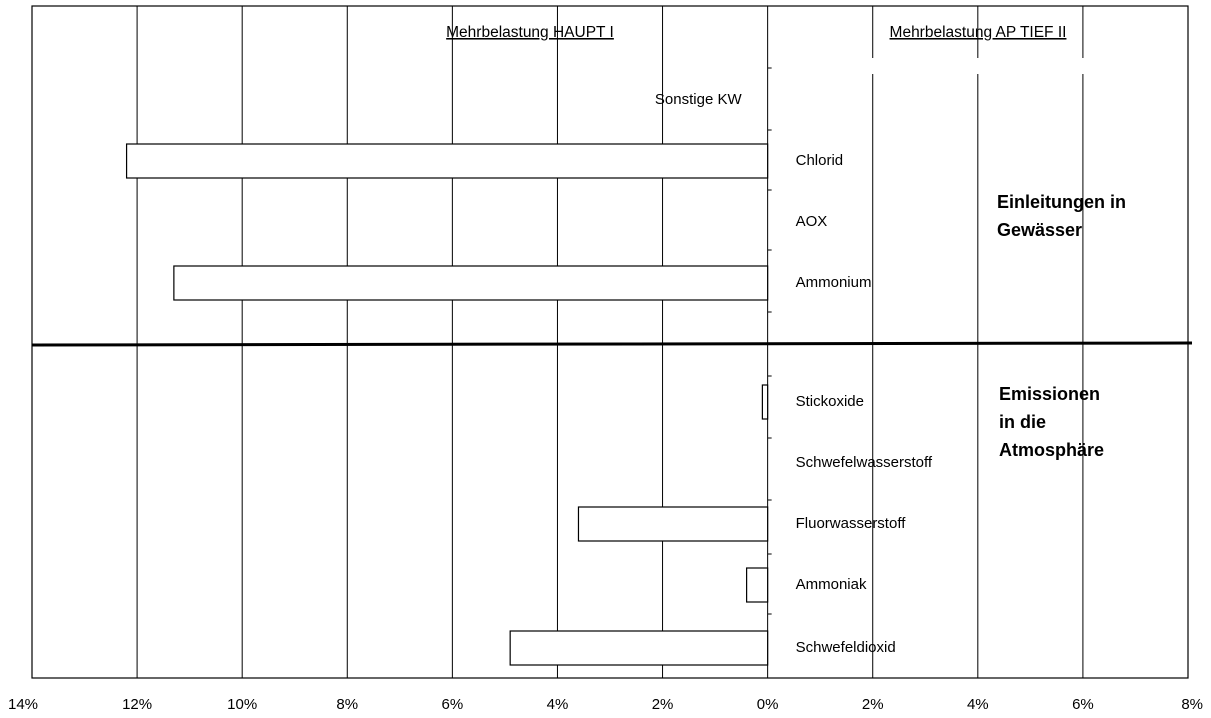 This screenshot has height=718, width=1211. Describe the element at coordinates (1049, 394) in the screenshot. I see `section-label-lower: Emissionen` at that location.